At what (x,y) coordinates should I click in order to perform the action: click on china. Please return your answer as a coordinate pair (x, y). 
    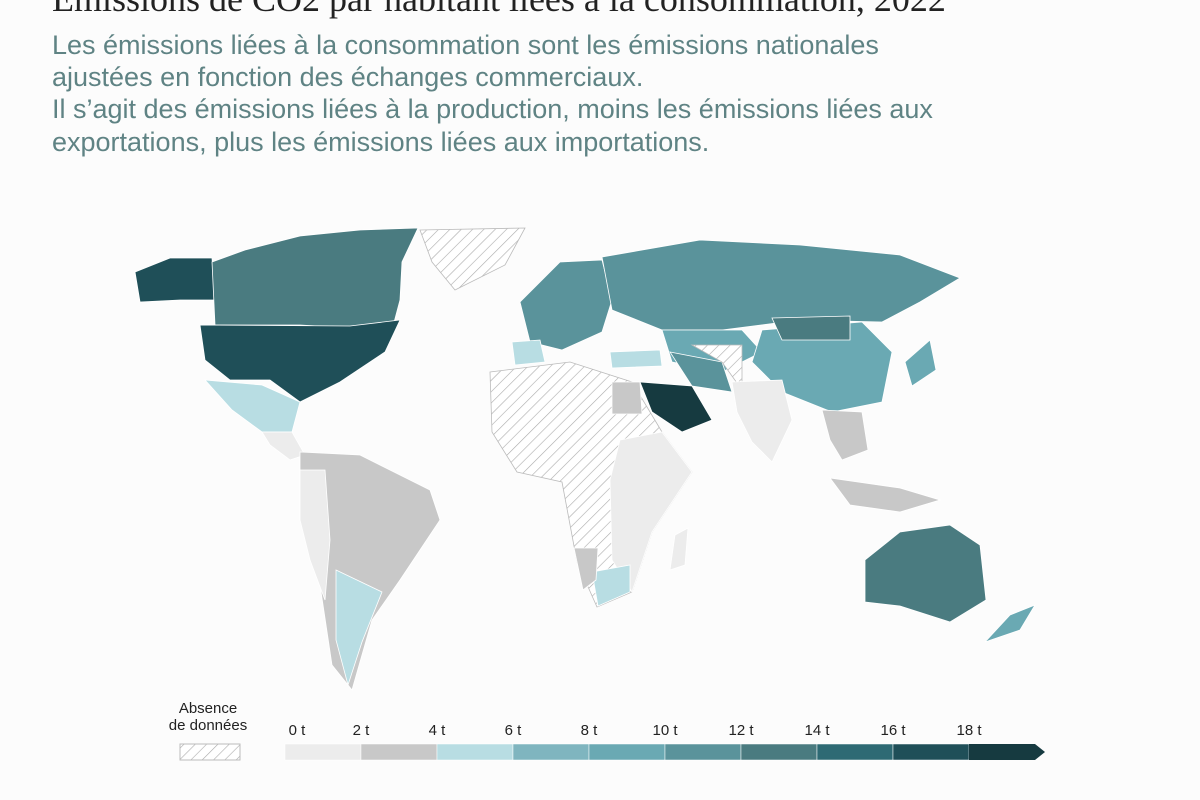
    Looking at the image, I should click on (822, 367).